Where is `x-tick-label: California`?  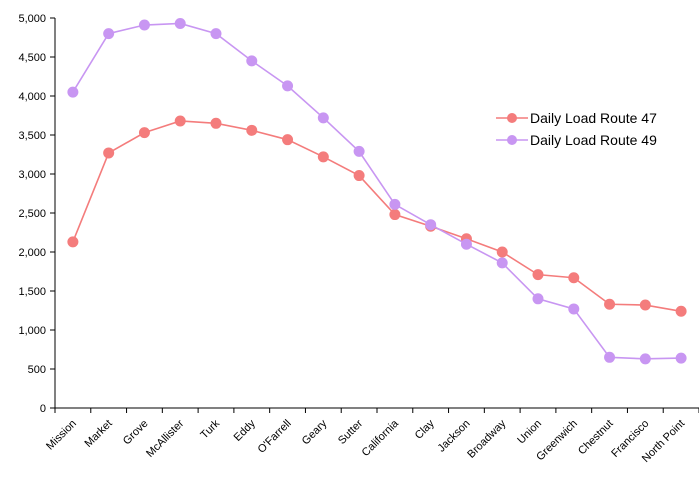 x-tick-label: California is located at coordinates (381, 438).